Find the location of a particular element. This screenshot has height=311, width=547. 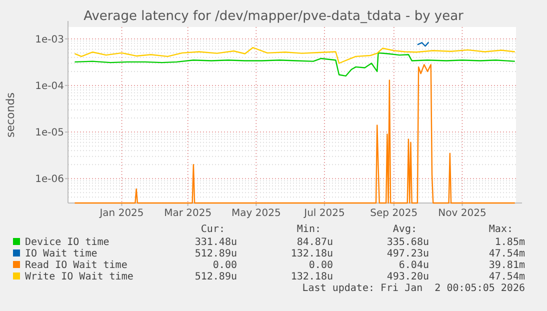

text: 1.85m is located at coordinates (509, 242).